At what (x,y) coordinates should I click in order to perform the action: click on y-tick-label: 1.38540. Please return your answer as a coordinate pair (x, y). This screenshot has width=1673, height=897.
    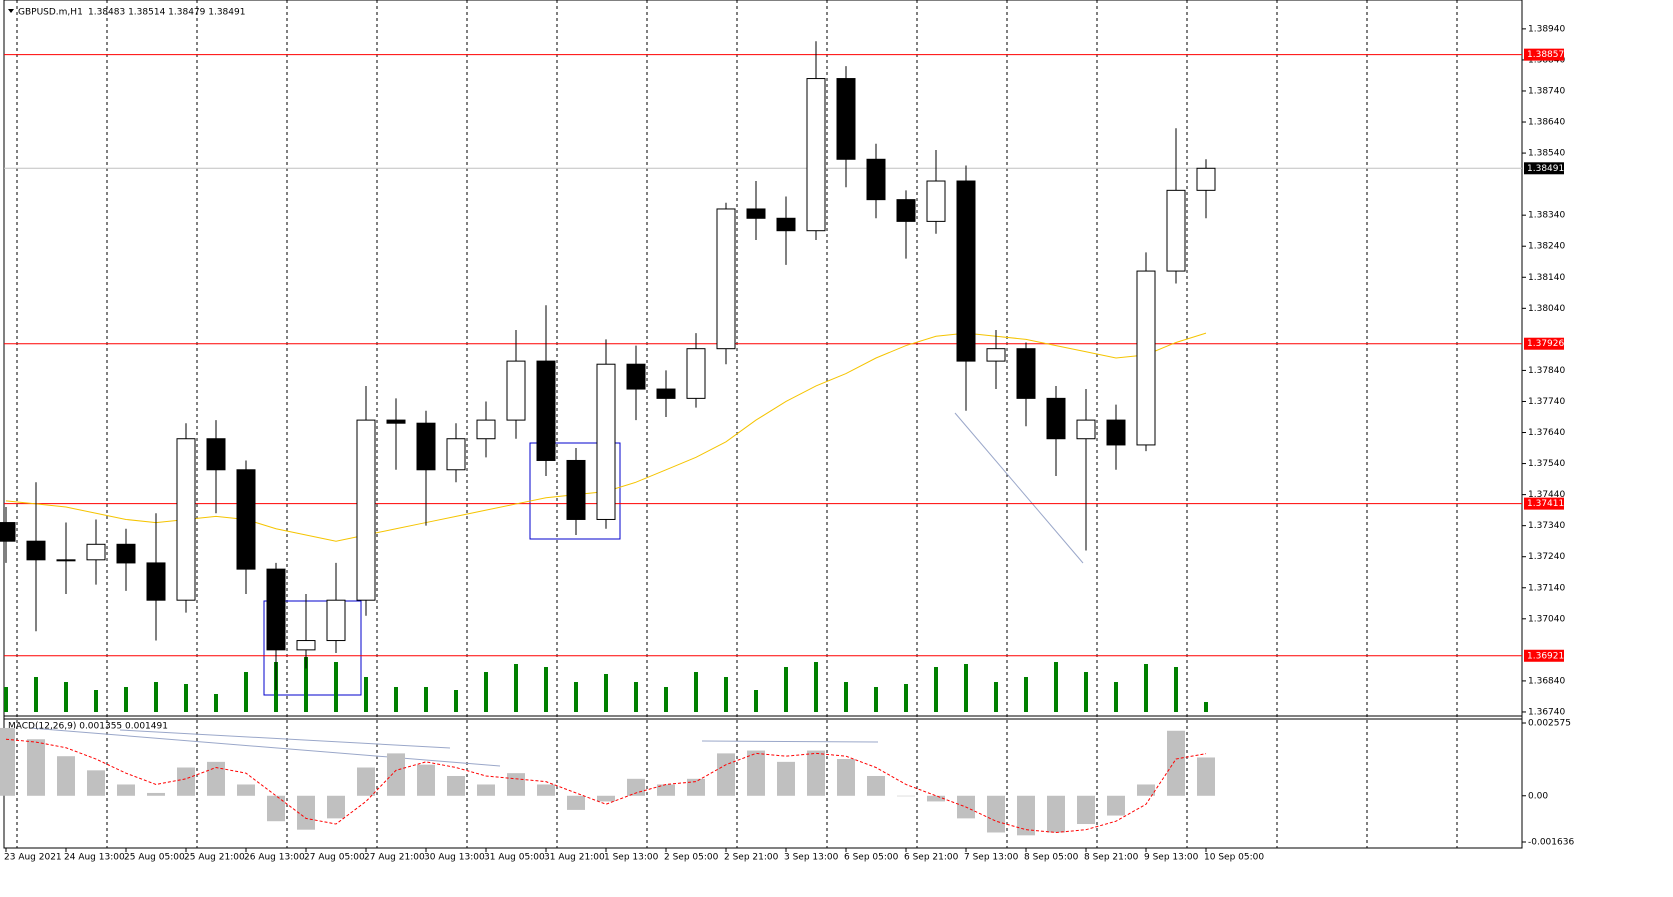
    Looking at the image, I should click on (1546, 154).